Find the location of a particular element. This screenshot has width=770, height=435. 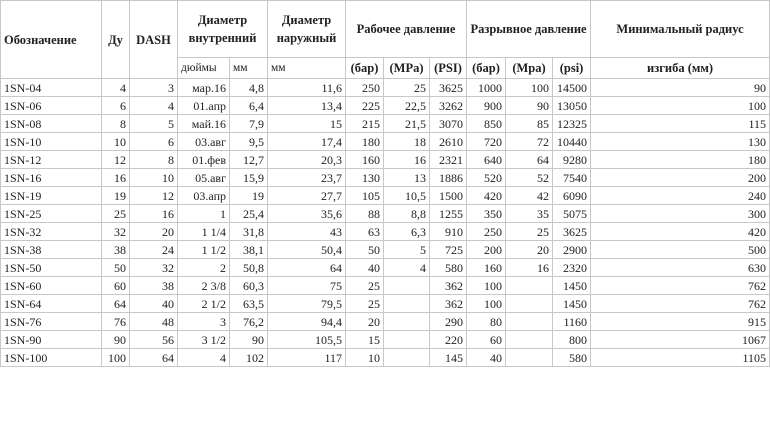

col-working-pressure-header: Рабочее давление is located at coordinates (406, 29).